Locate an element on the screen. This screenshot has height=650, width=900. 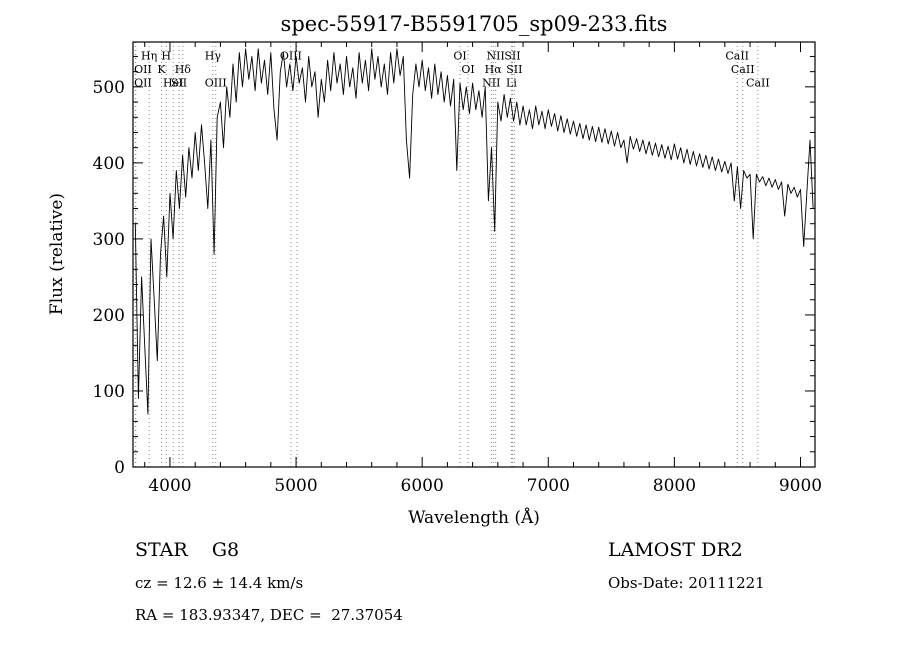
x-tick-label: 5000 is located at coordinates (295, 486).